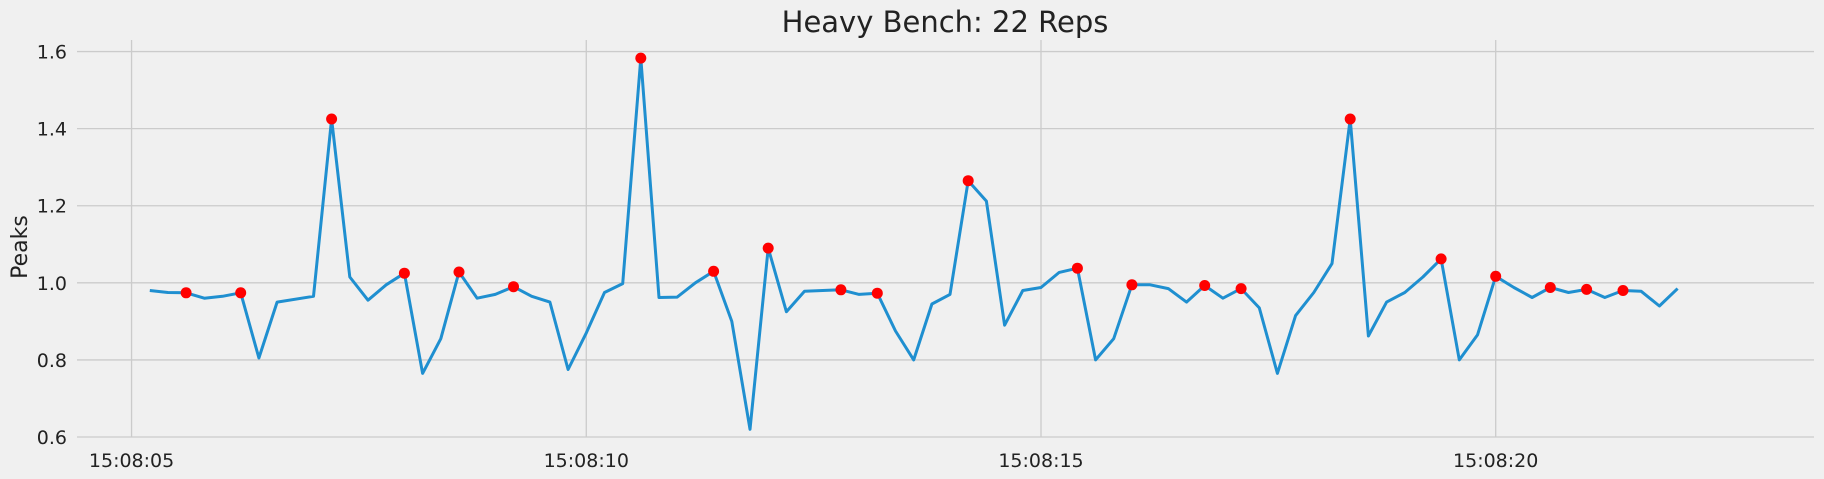 This screenshot has height=479, width=1824. What do you see at coordinates (52, 284) in the screenshot?
I see `y-tick-label: 1.0` at bounding box center [52, 284].